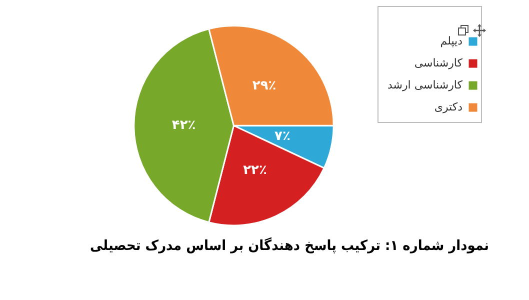  I want to click on data-label: ۴۲٪, so click(184, 125).